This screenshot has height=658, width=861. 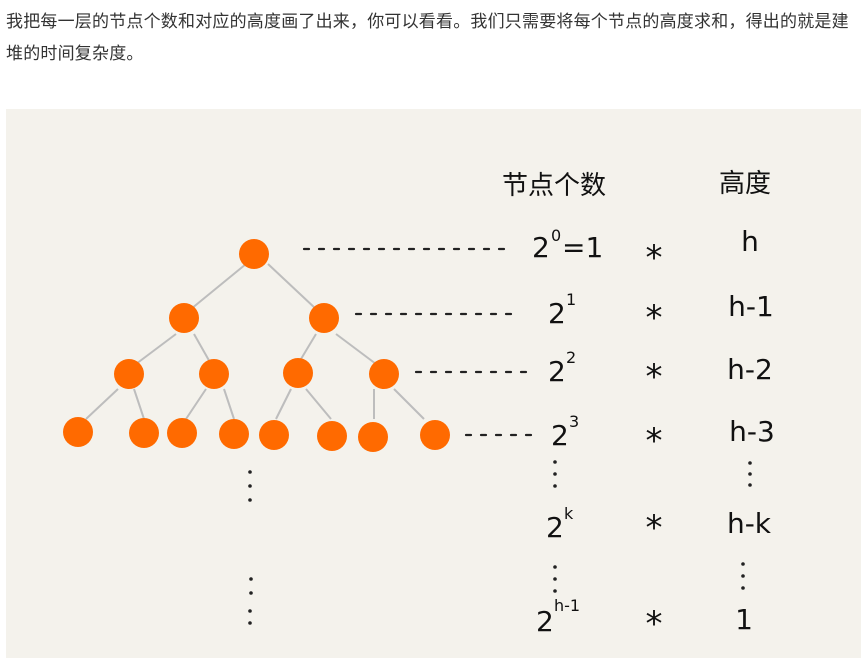 I want to click on count-exponent: k, so click(x=569, y=513).